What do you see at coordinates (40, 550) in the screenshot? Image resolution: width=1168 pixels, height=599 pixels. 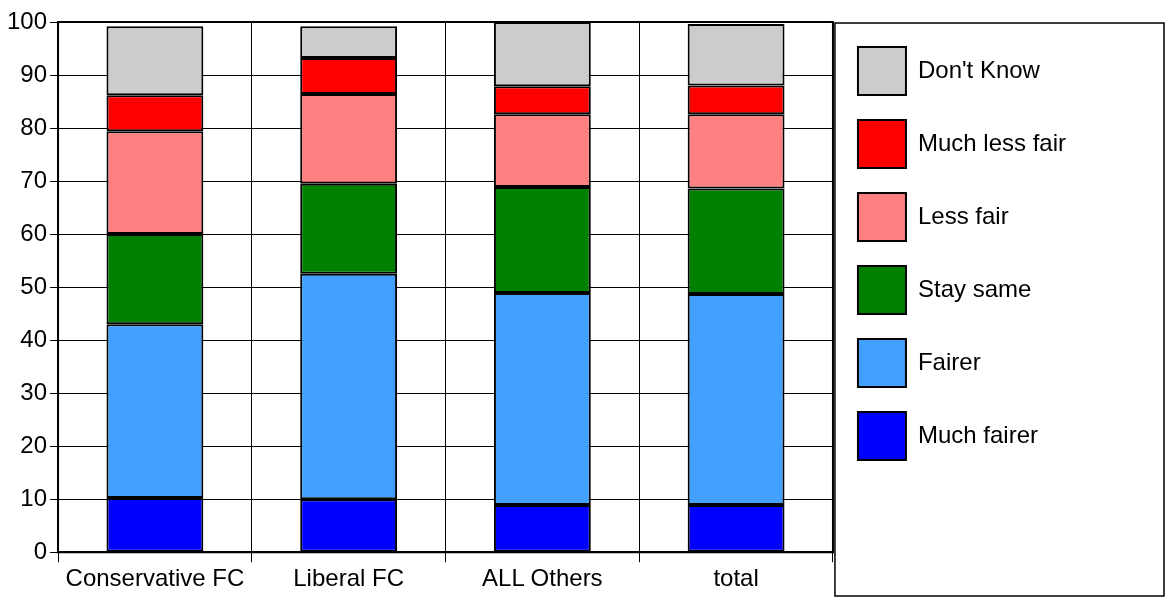 I see `y-tick-label: 0` at bounding box center [40, 550].